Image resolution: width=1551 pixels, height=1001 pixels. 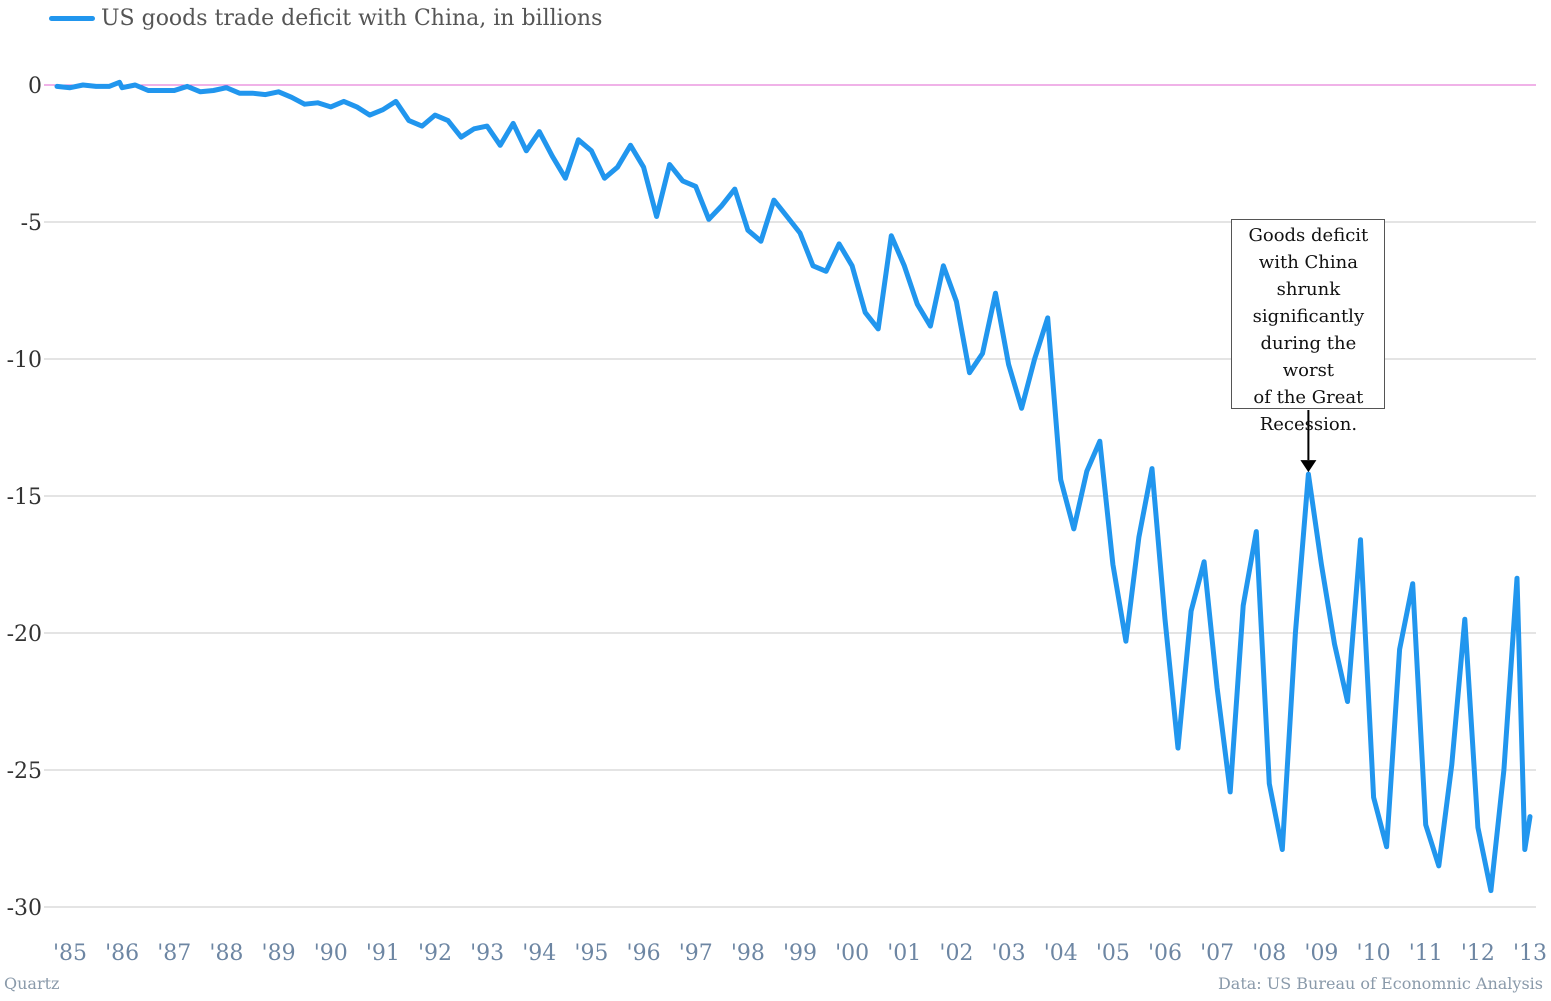 I want to click on x-tick-label: '10, so click(x=1374, y=953).